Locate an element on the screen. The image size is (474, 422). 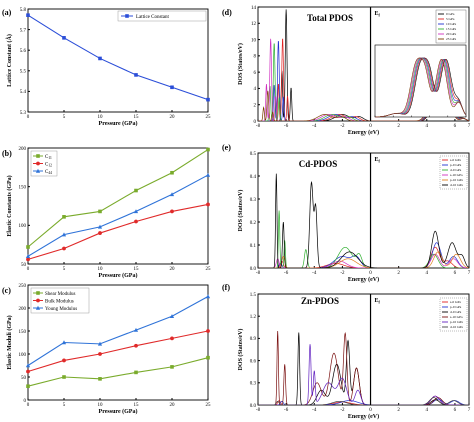
y-tick-label: 5.6 is located at coordinates (23, 51).